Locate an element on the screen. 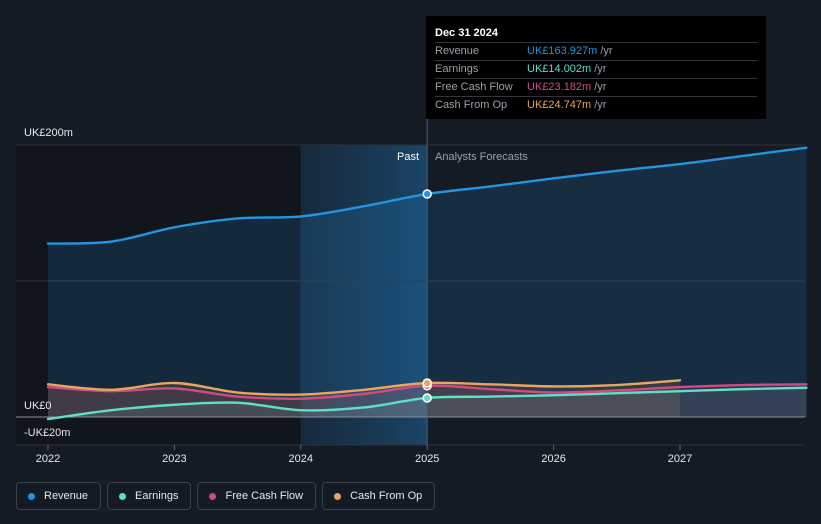 Image resolution: width=821 pixels, height=524 pixels. legend-label: Earnings is located at coordinates (157, 496).